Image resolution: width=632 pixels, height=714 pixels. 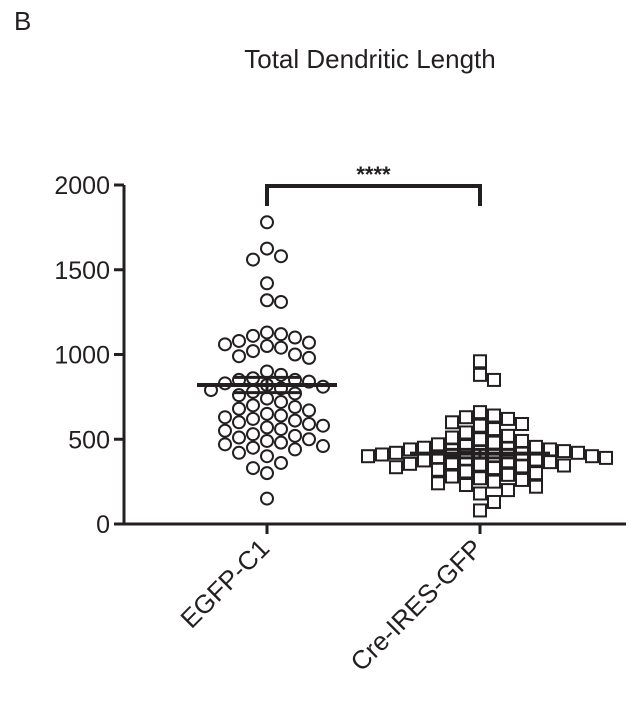 What do you see at coordinates (373, 174) in the screenshot?
I see `significance-label: ****` at bounding box center [373, 174].